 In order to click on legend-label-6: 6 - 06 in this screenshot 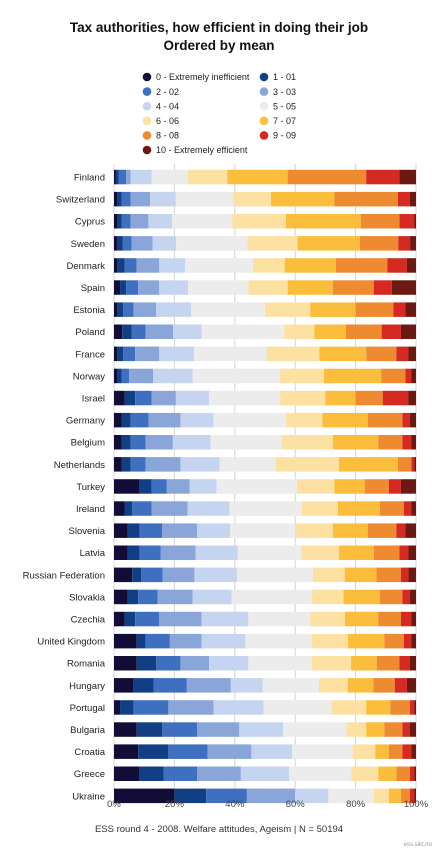, I will do `click(167, 121)`.